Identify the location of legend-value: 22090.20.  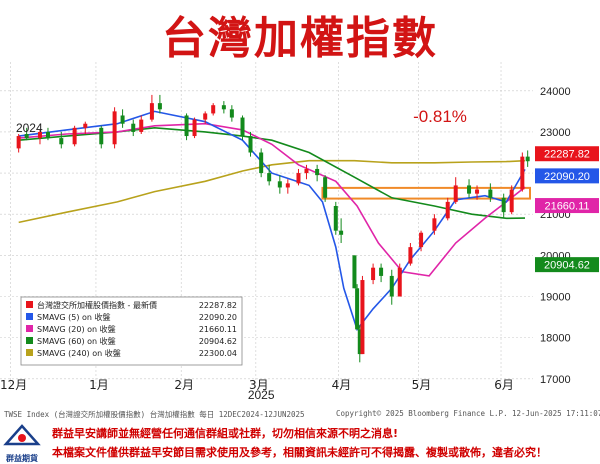
(218, 317).